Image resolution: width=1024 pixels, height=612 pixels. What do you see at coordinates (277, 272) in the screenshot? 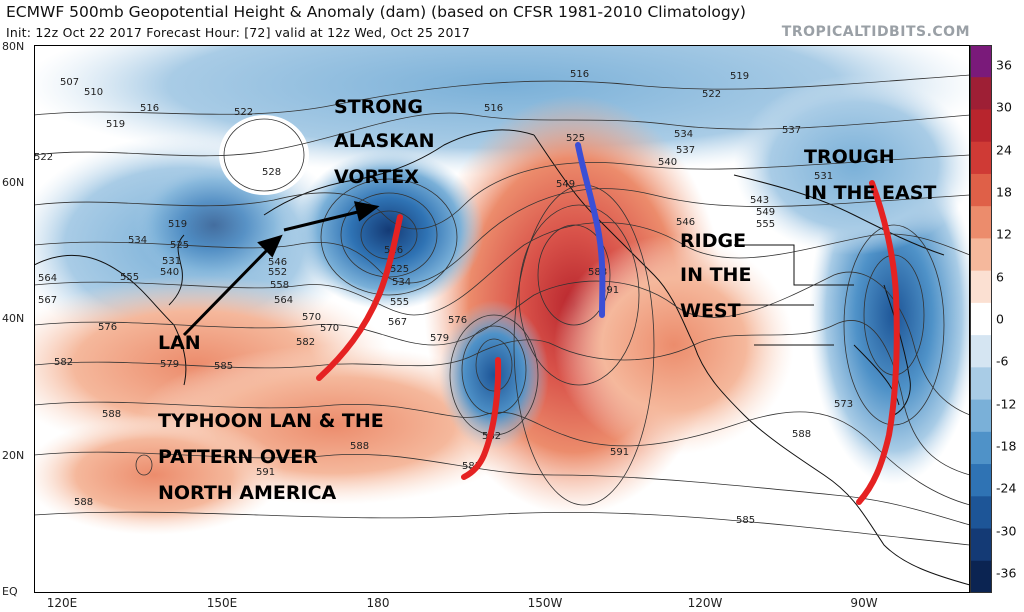
I see `contour-label: 552` at bounding box center [277, 272].